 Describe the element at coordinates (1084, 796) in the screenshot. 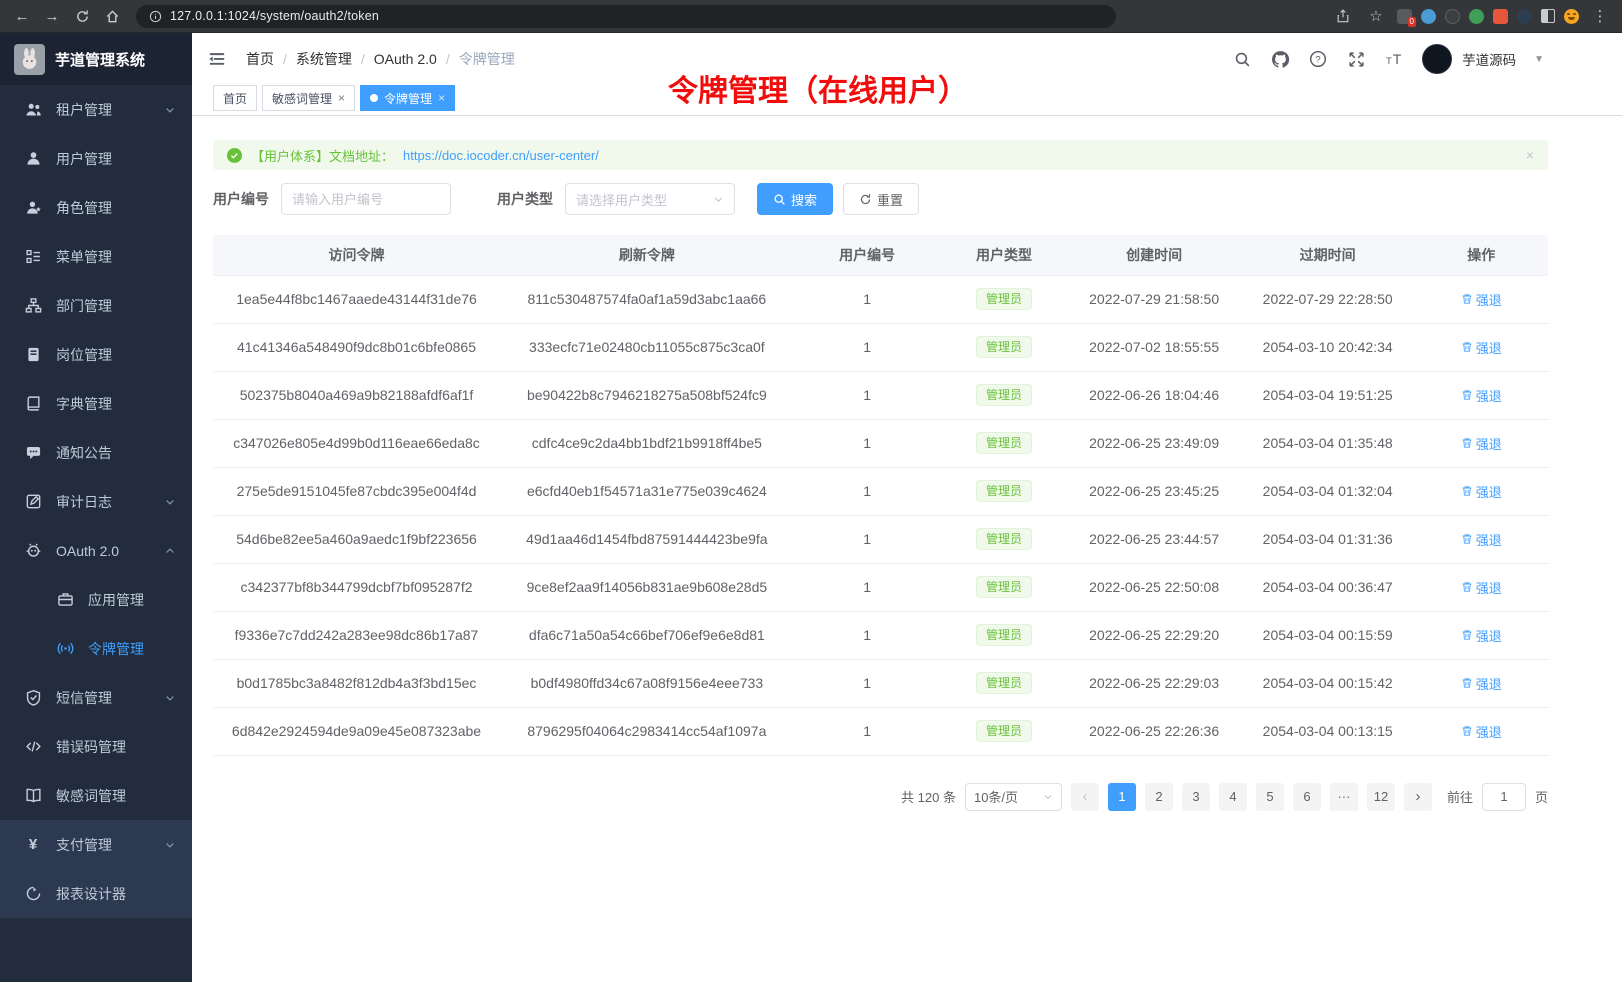

I see `prev-page-button: ‹` at that location.